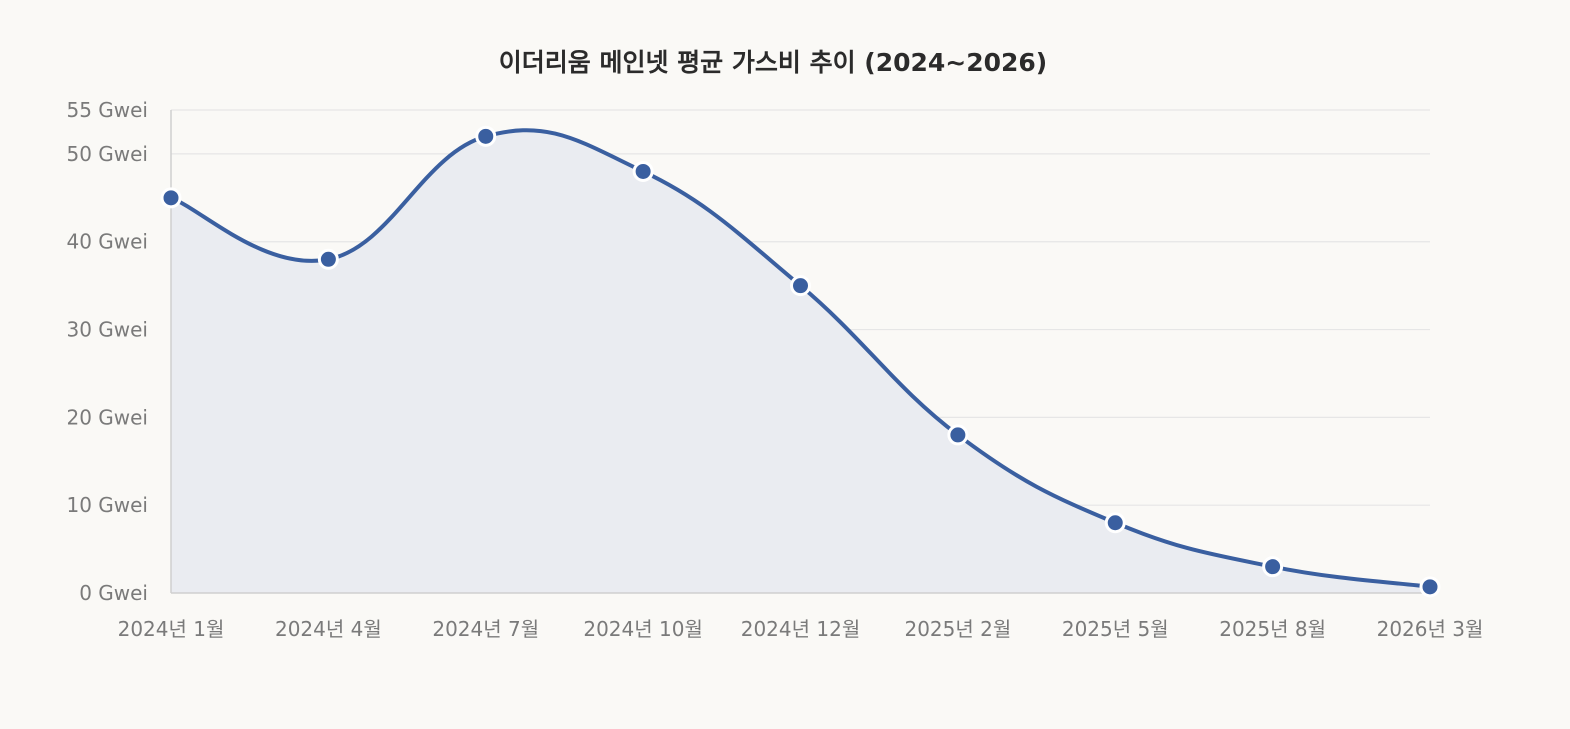 Image resolution: width=1570 pixels, height=729 pixels. Describe the element at coordinates (1430, 629) in the screenshot. I see `x-tick-label: 2026년 3월` at that location.